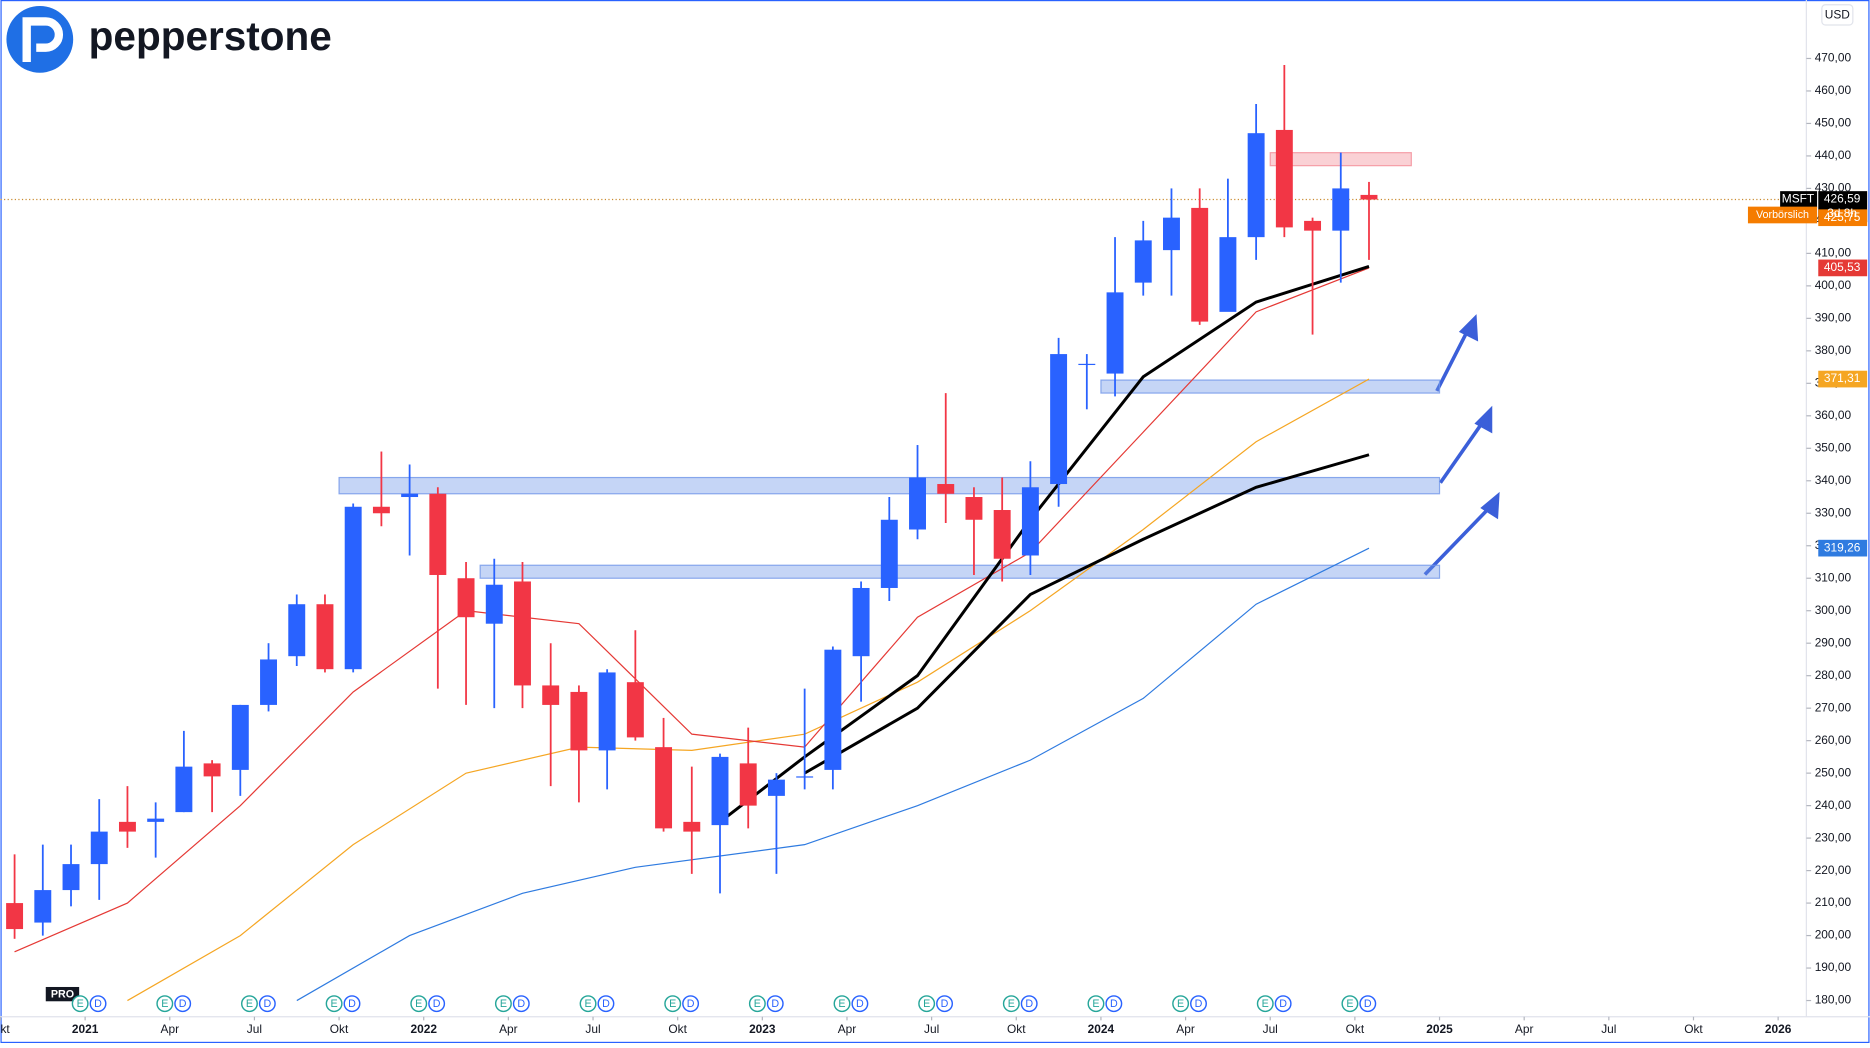 The width and height of the screenshot is (1870, 1048). Describe the element at coordinates (1833, 123) in the screenshot. I see `y-tick-label: 450,00` at that location.